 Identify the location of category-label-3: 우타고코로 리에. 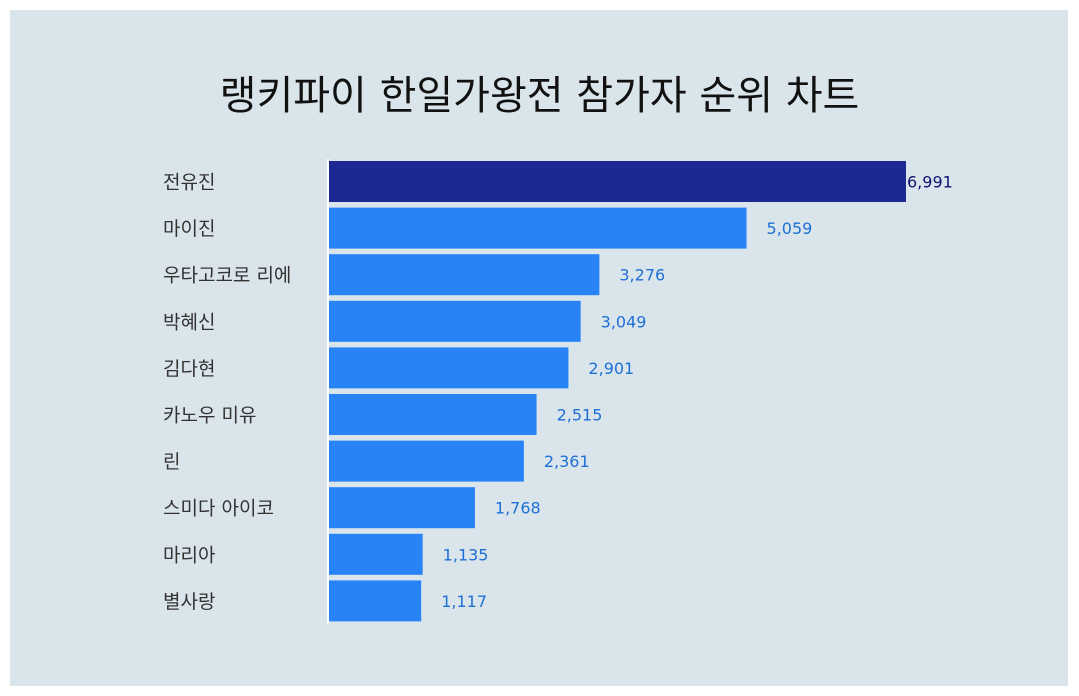
(227, 276).